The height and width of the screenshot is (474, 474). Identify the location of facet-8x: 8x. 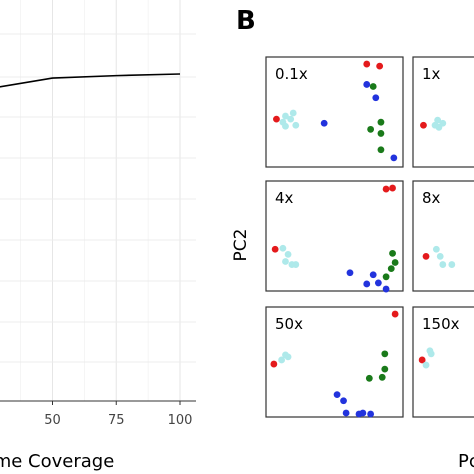
(443, 236).